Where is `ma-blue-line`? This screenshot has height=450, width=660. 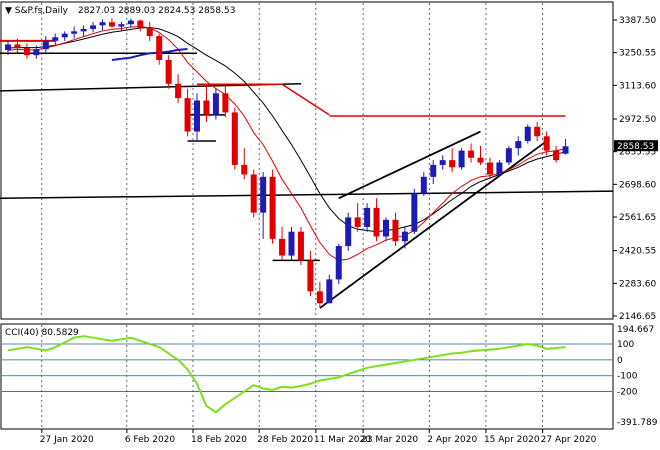
ma-blue-line is located at coordinates (149, 54).